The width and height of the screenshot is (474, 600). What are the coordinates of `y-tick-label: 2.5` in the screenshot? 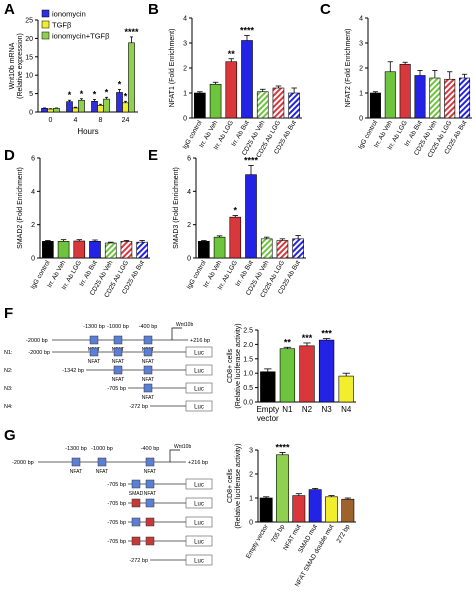 It's located at (248, 331).